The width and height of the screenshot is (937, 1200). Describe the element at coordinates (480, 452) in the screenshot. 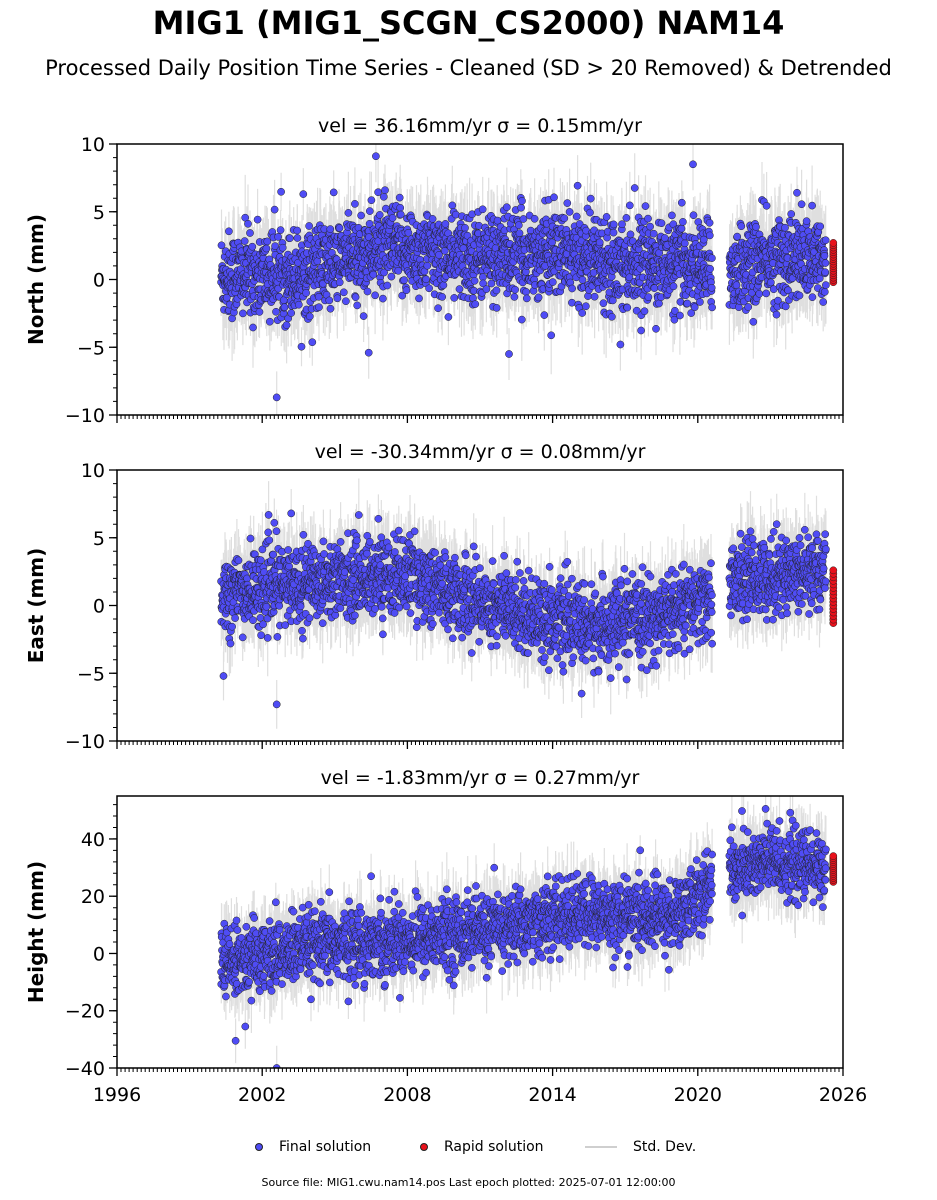

I see `panel-title: vel = -30.34mm/yr σ = 0.08mm/yr` at that location.